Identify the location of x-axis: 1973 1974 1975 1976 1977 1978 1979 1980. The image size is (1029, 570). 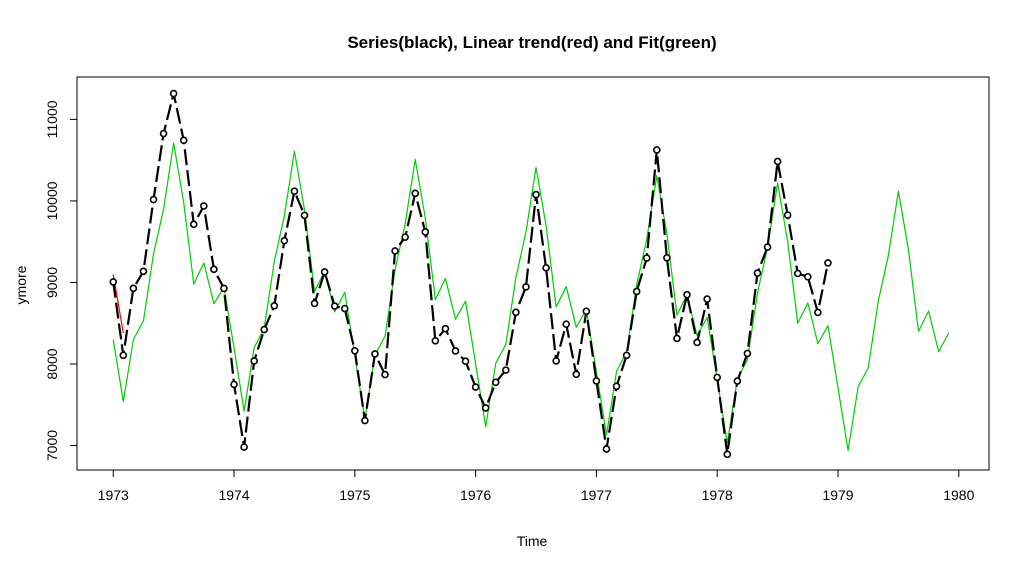
(536, 486).